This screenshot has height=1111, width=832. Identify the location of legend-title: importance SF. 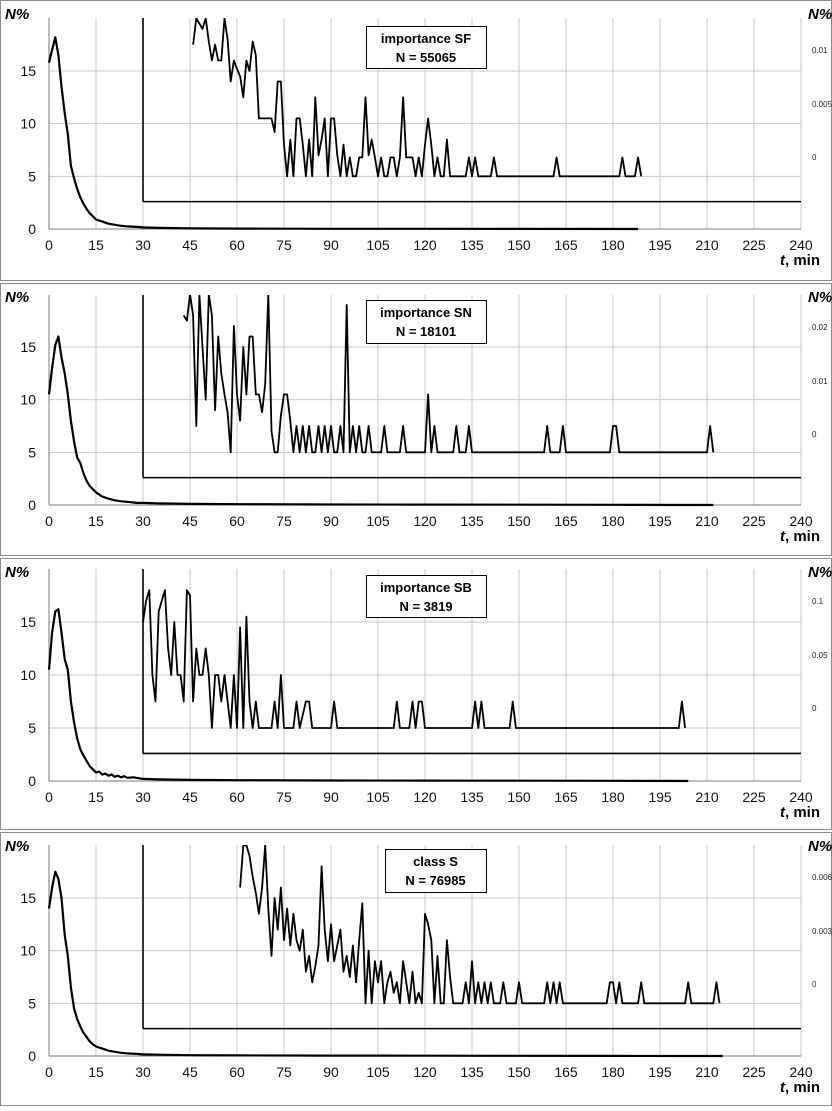
(426, 38).